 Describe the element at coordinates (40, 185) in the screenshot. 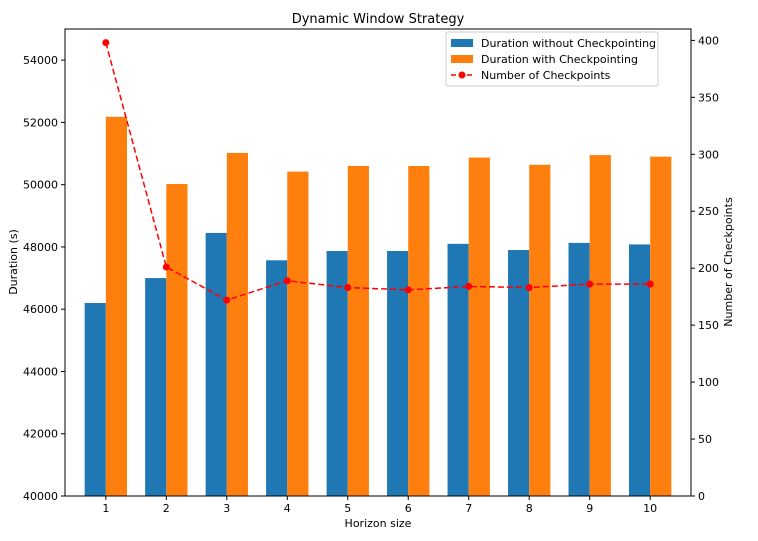

I see `y-tick-label: 50000` at that location.